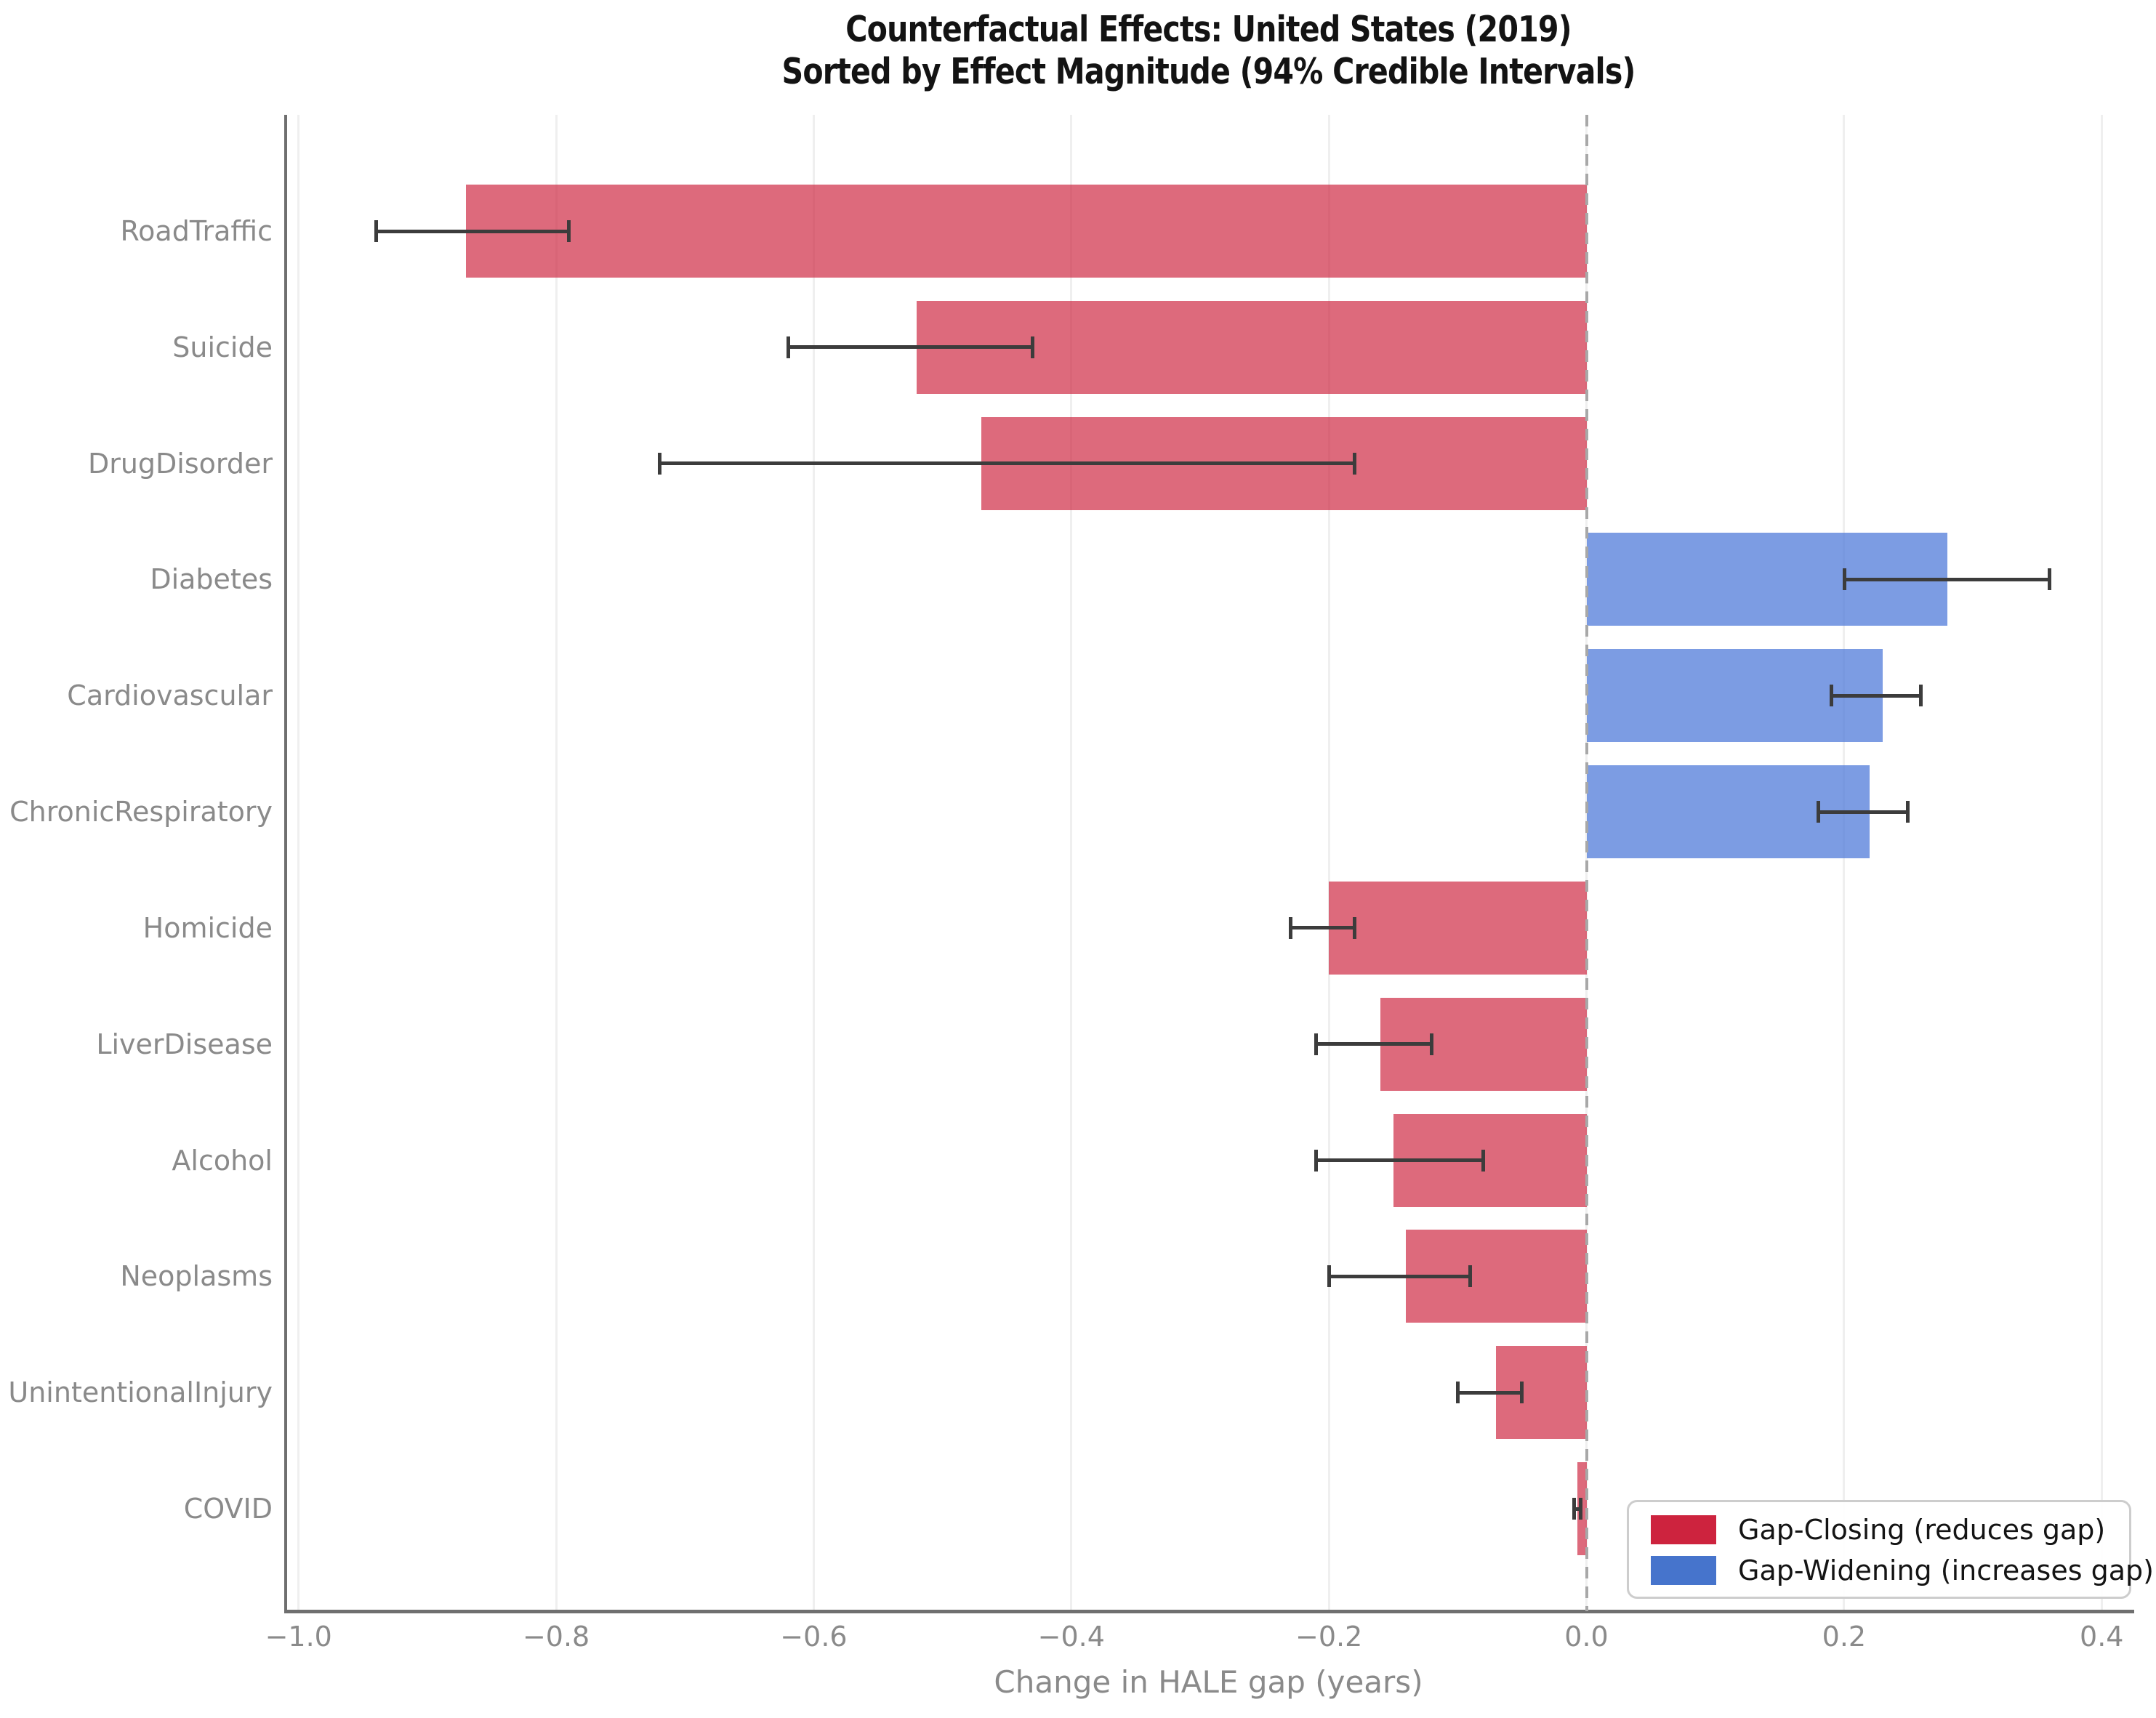 This screenshot has height=1718, width=2156. Describe the element at coordinates (222, 347) in the screenshot. I see `category-label-suicide: Suicide` at that location.